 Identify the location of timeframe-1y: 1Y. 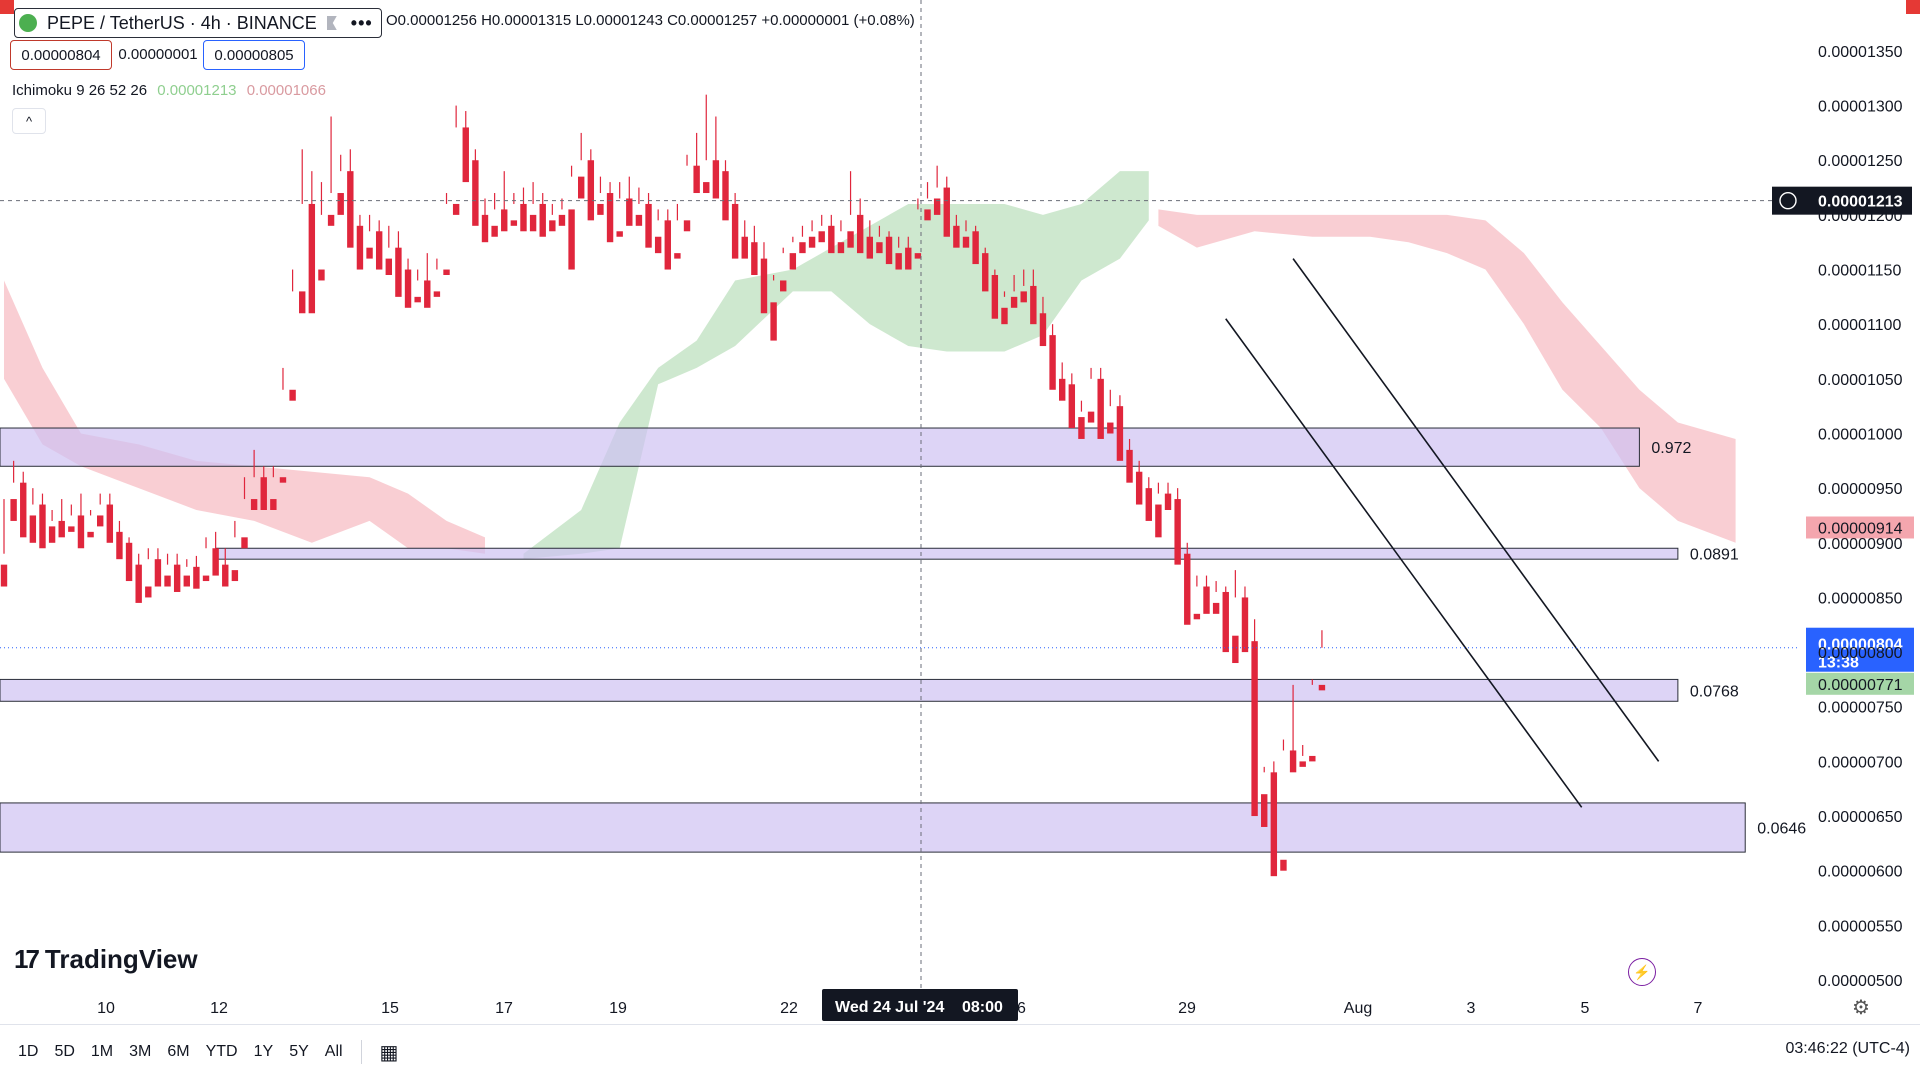
(263, 1051).